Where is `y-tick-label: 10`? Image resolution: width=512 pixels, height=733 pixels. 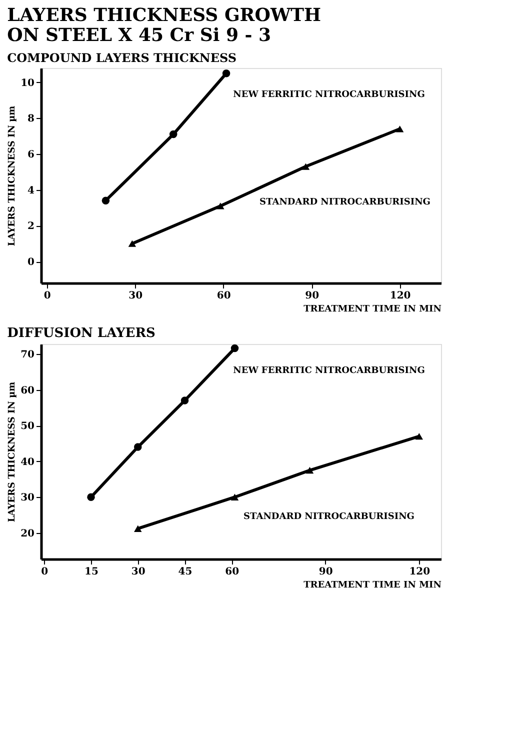
y-tick-label: 10 is located at coordinates (27, 83).